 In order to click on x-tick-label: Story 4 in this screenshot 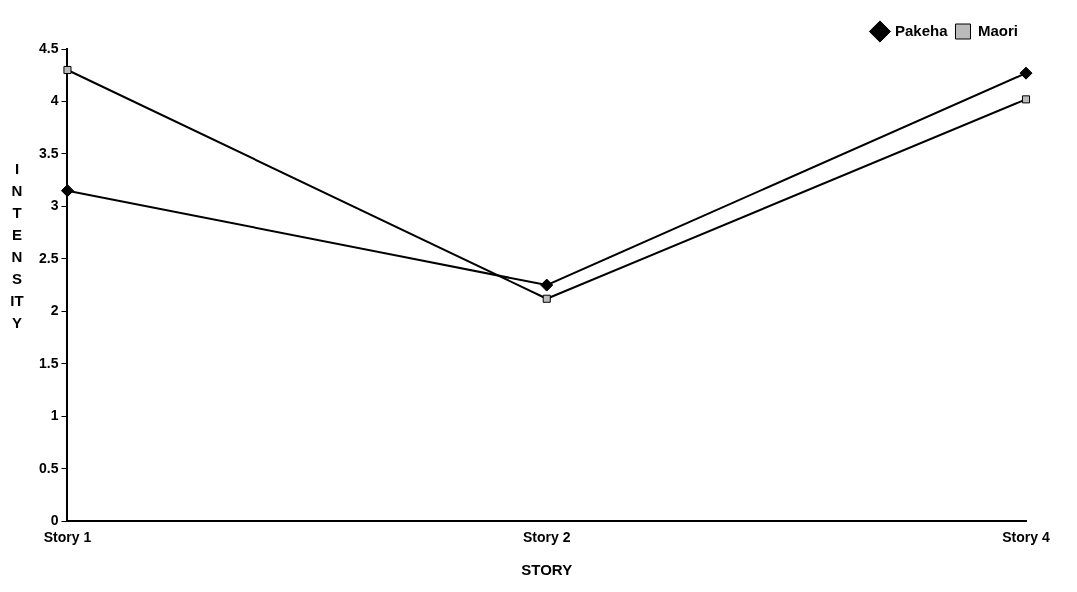, I will do `click(1026, 537)`.